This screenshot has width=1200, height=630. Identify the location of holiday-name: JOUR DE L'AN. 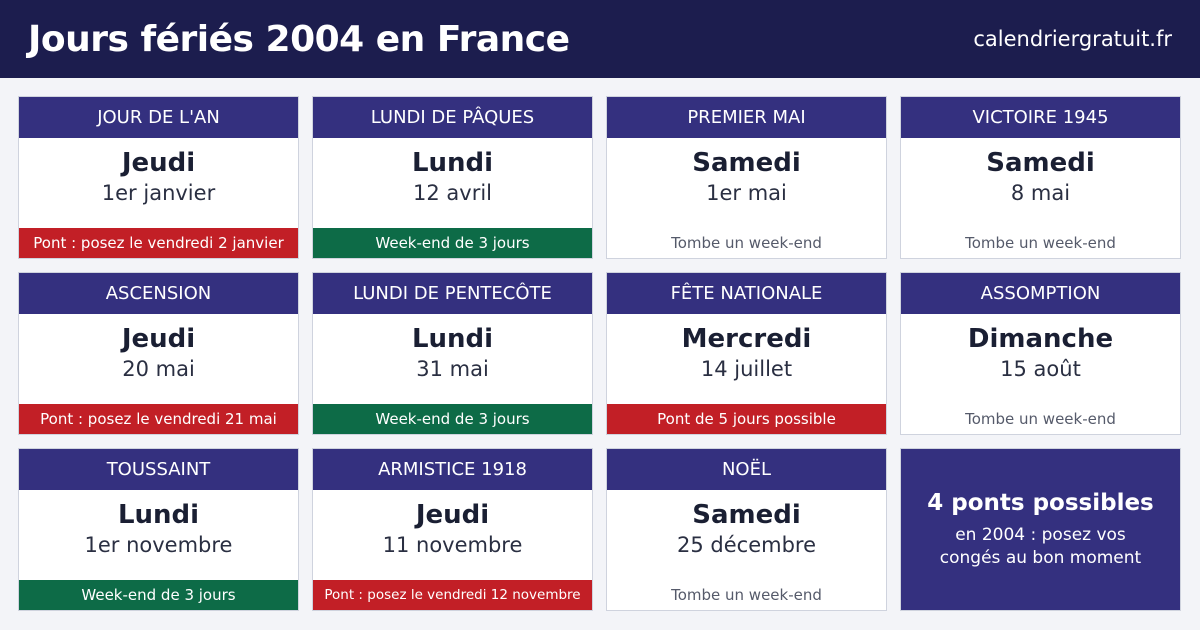
(158, 117).